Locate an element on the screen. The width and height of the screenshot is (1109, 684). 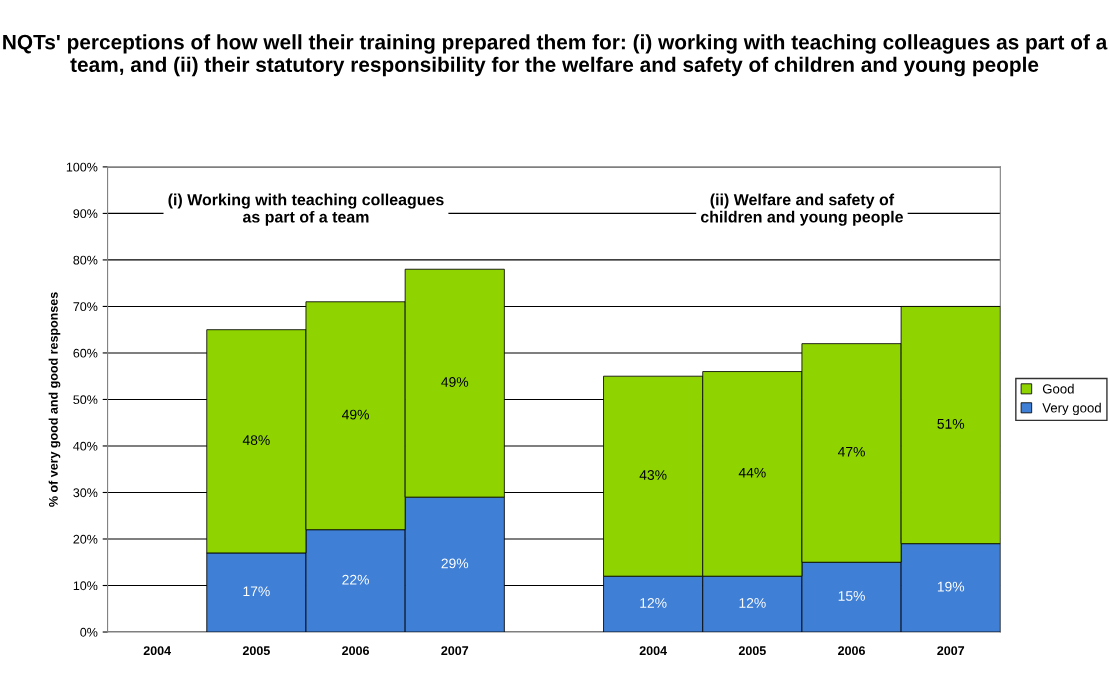
y-tick-label: 30% is located at coordinates (85, 493).